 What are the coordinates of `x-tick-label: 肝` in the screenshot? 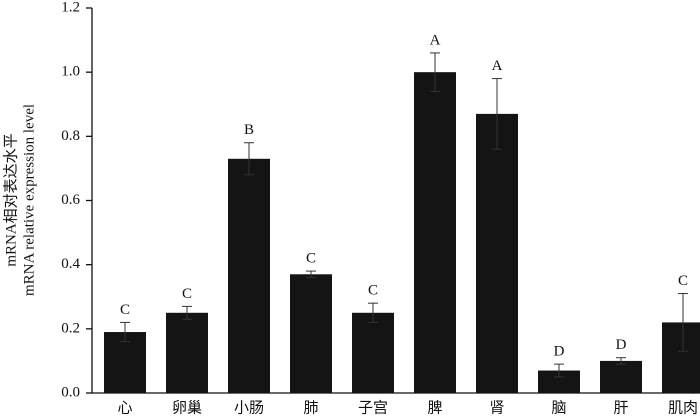 It's located at (620, 407).